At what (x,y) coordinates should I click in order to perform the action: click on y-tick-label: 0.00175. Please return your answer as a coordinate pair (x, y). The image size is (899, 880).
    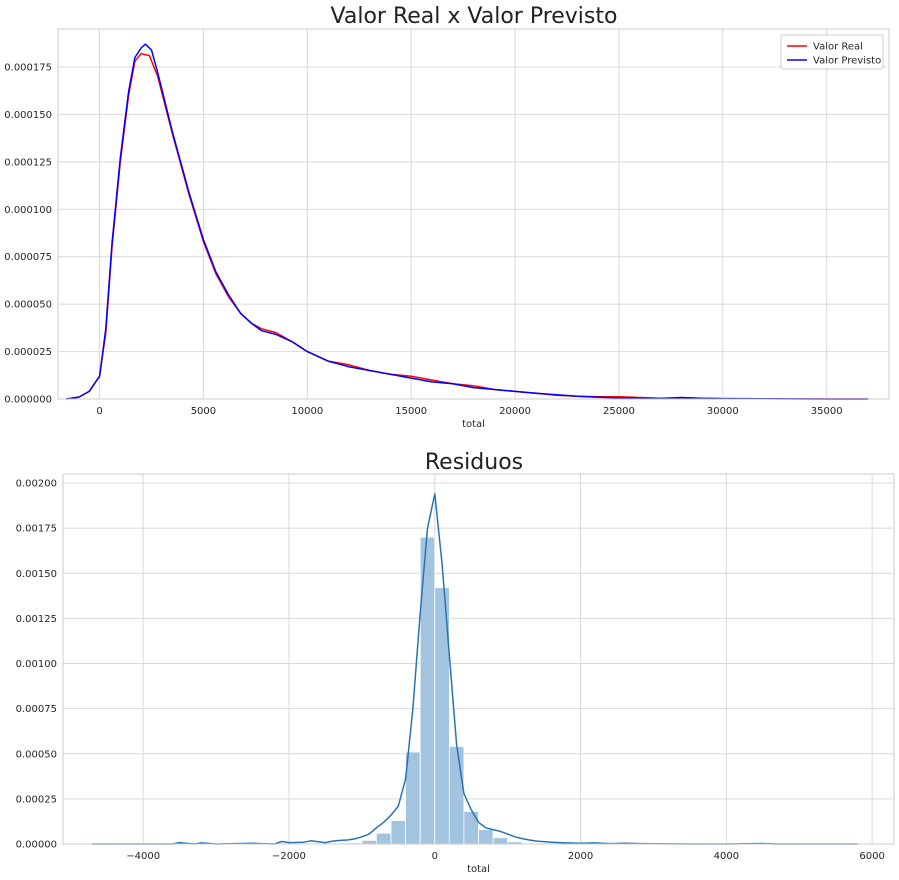
    Looking at the image, I should click on (36, 529).